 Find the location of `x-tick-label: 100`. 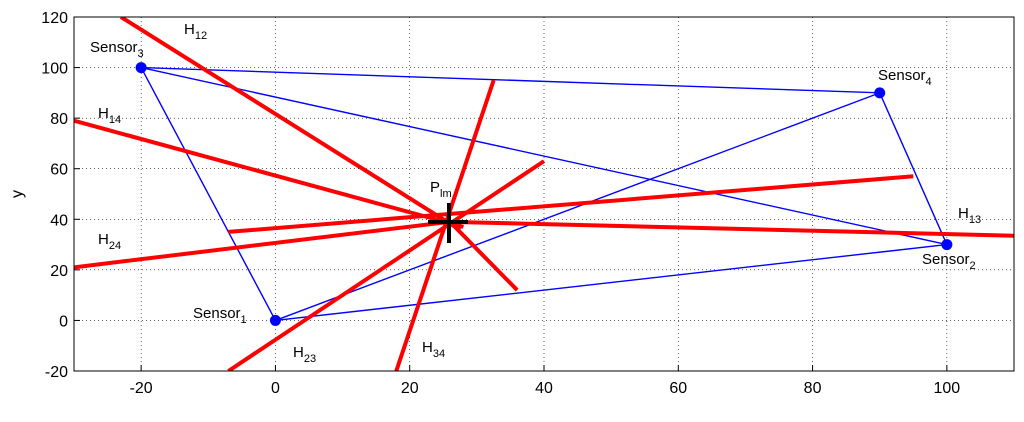

x-tick-label: 100 is located at coordinates (947, 388).